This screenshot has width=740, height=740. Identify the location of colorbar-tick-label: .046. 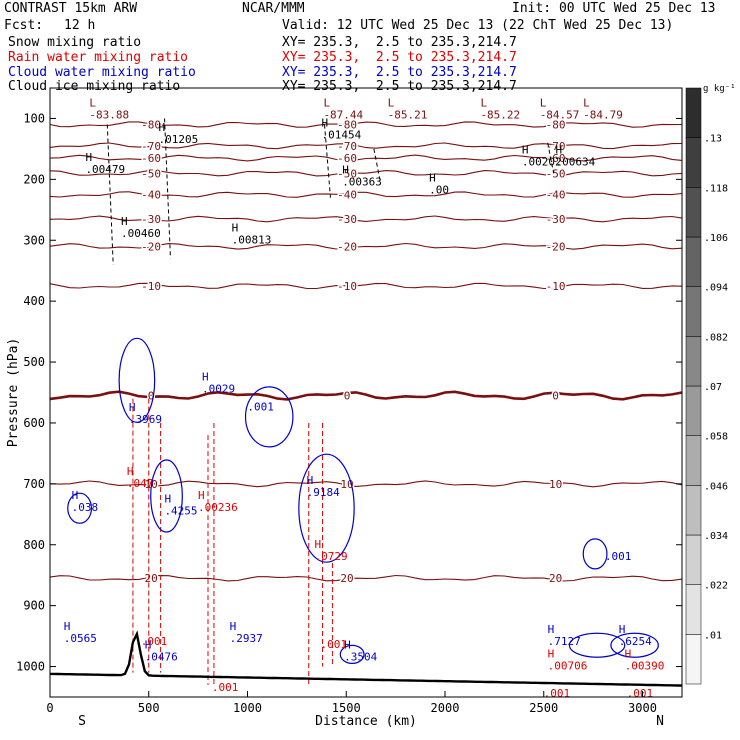
(716, 486).